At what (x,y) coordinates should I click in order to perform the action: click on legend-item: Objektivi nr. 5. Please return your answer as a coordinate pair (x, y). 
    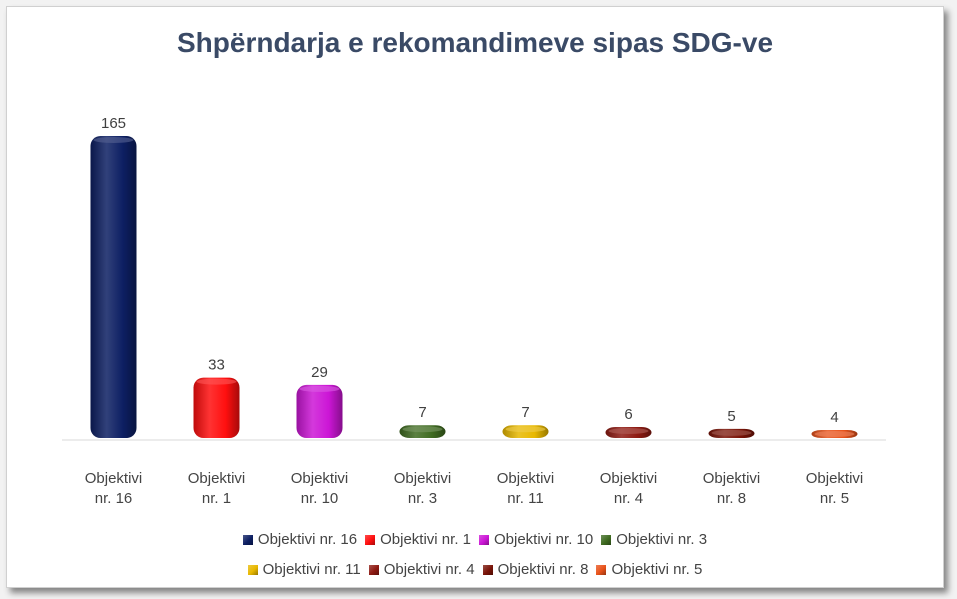
    Looking at the image, I should click on (649, 569).